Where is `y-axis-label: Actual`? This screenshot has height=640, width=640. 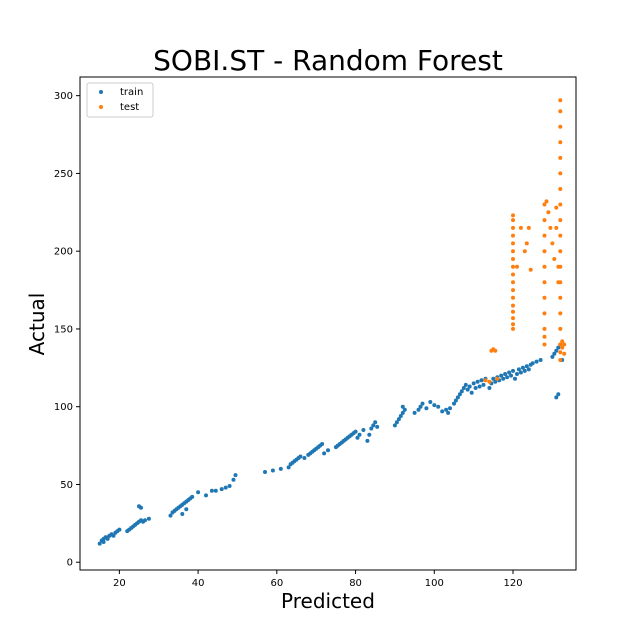 y-axis-label: Actual is located at coordinates (37, 324).